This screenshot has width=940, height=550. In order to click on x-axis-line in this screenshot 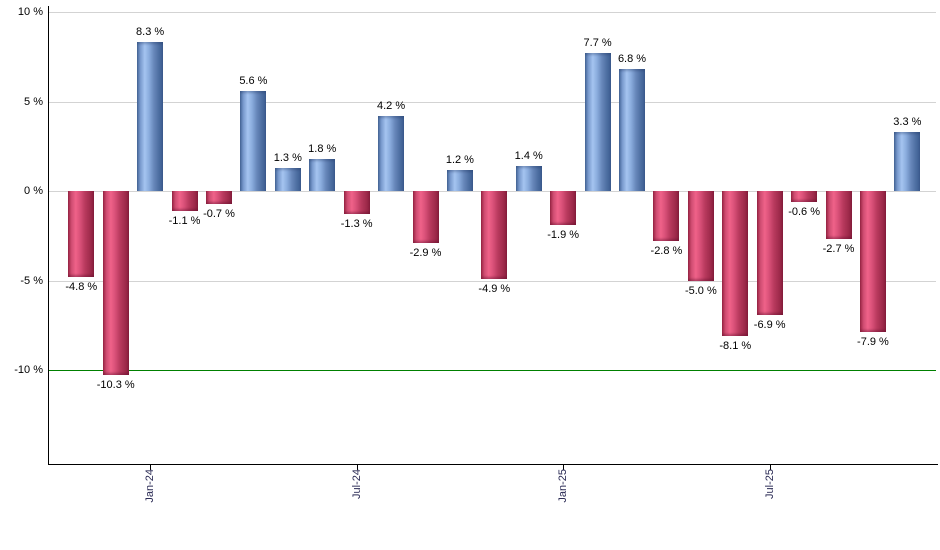, I will do `click(493, 464)`.